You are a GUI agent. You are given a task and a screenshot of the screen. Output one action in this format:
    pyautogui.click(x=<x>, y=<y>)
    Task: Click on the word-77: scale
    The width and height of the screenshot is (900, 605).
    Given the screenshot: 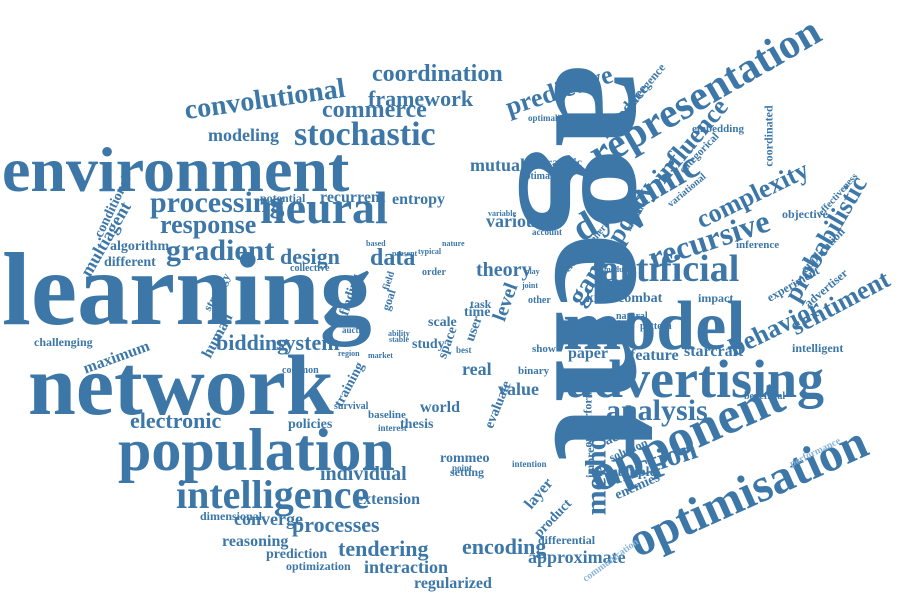 What is the action you would take?
    pyautogui.click(x=442, y=322)
    